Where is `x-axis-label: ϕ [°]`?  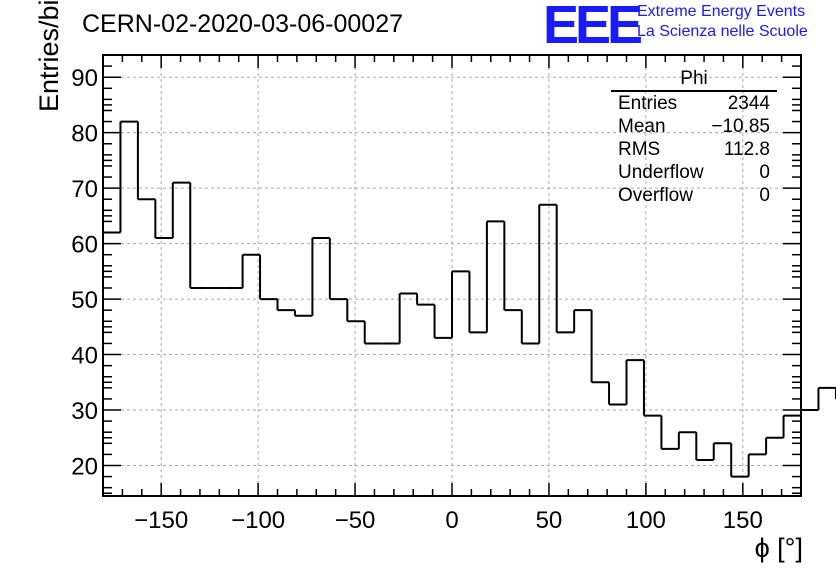 x-axis-label: ϕ [°] is located at coordinates (778, 548).